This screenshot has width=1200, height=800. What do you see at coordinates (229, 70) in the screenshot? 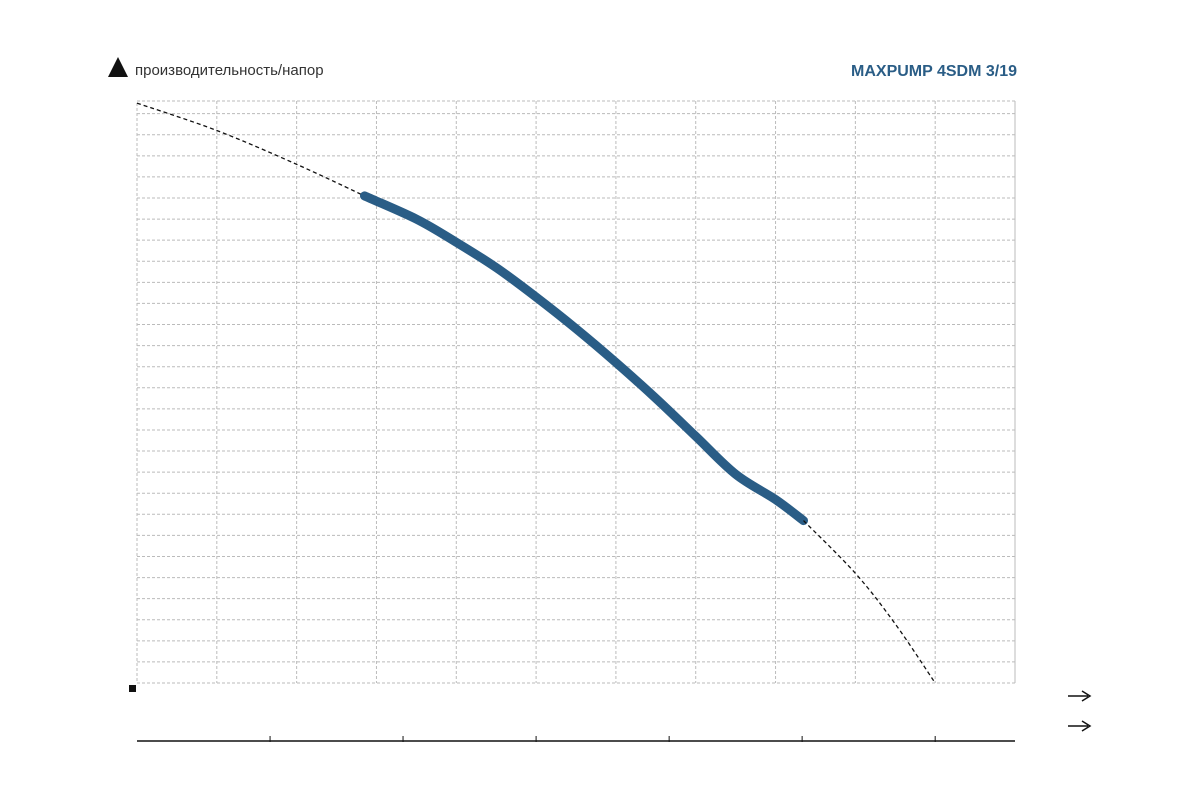
I see `chart-subtitle: производительность/напор` at bounding box center [229, 70].